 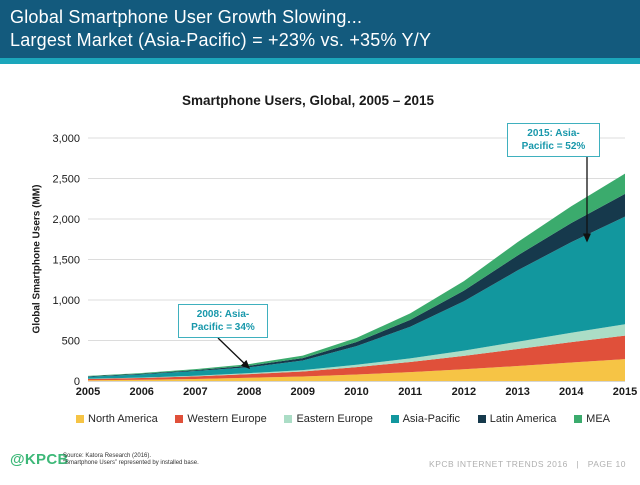 I want to click on legend-item: Latin America, so click(x=517, y=419).